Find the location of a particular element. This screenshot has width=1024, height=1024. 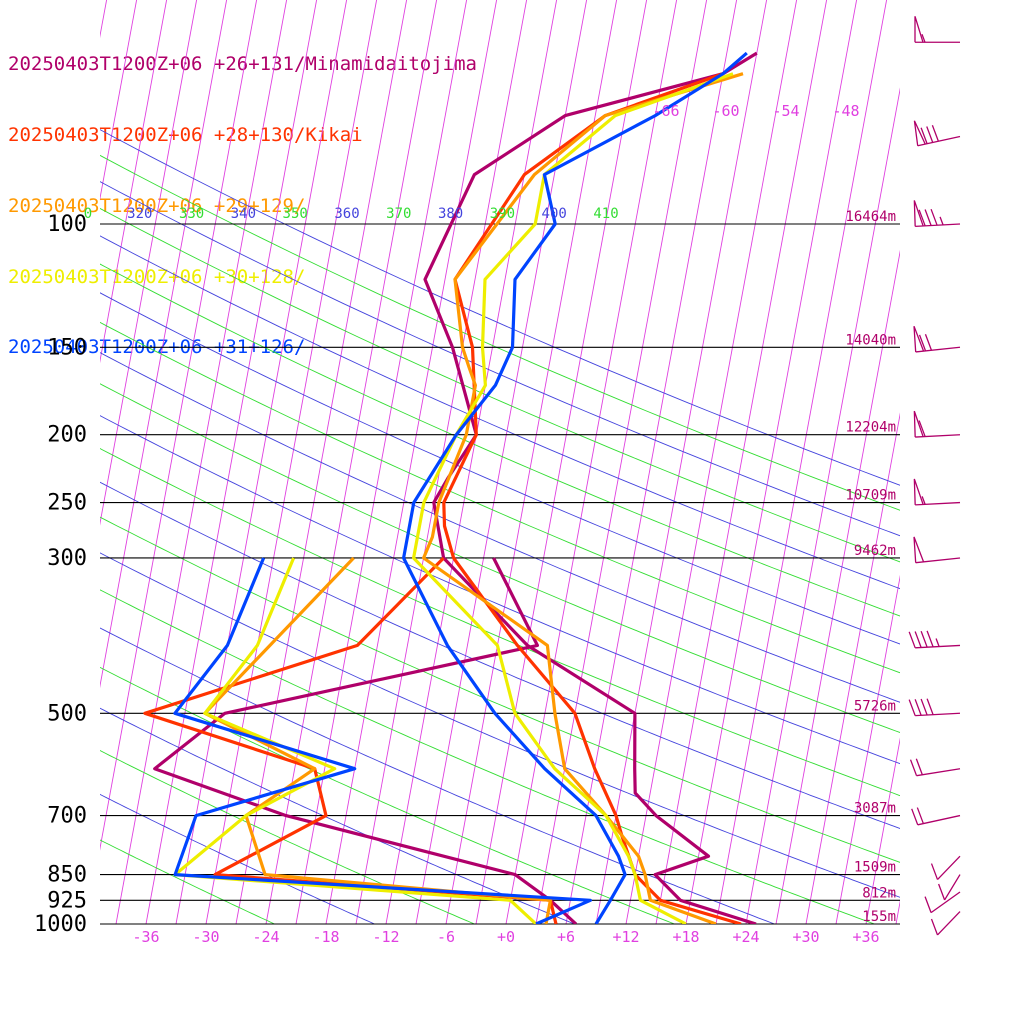

height-label-1509m: 1509m is located at coordinates (875, 868).